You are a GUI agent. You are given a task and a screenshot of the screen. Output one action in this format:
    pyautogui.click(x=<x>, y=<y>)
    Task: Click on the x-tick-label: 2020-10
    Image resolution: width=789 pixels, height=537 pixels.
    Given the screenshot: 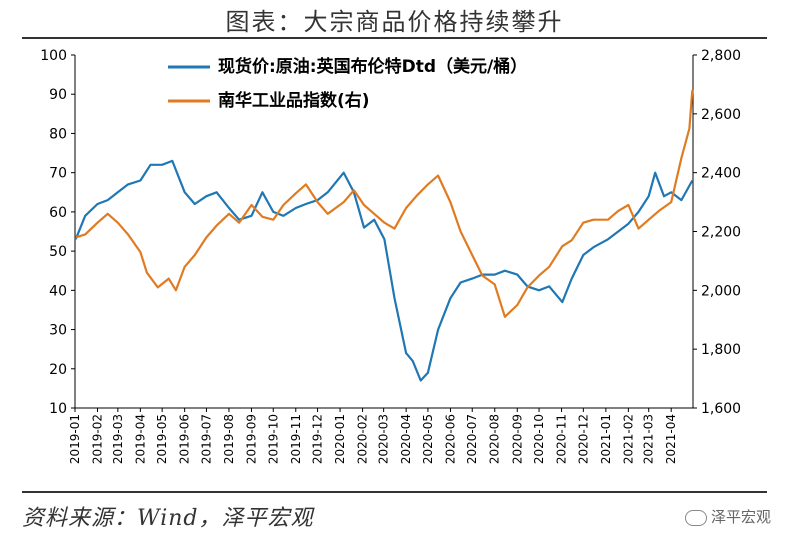 What is the action you would take?
    pyautogui.click(x=539, y=439)
    